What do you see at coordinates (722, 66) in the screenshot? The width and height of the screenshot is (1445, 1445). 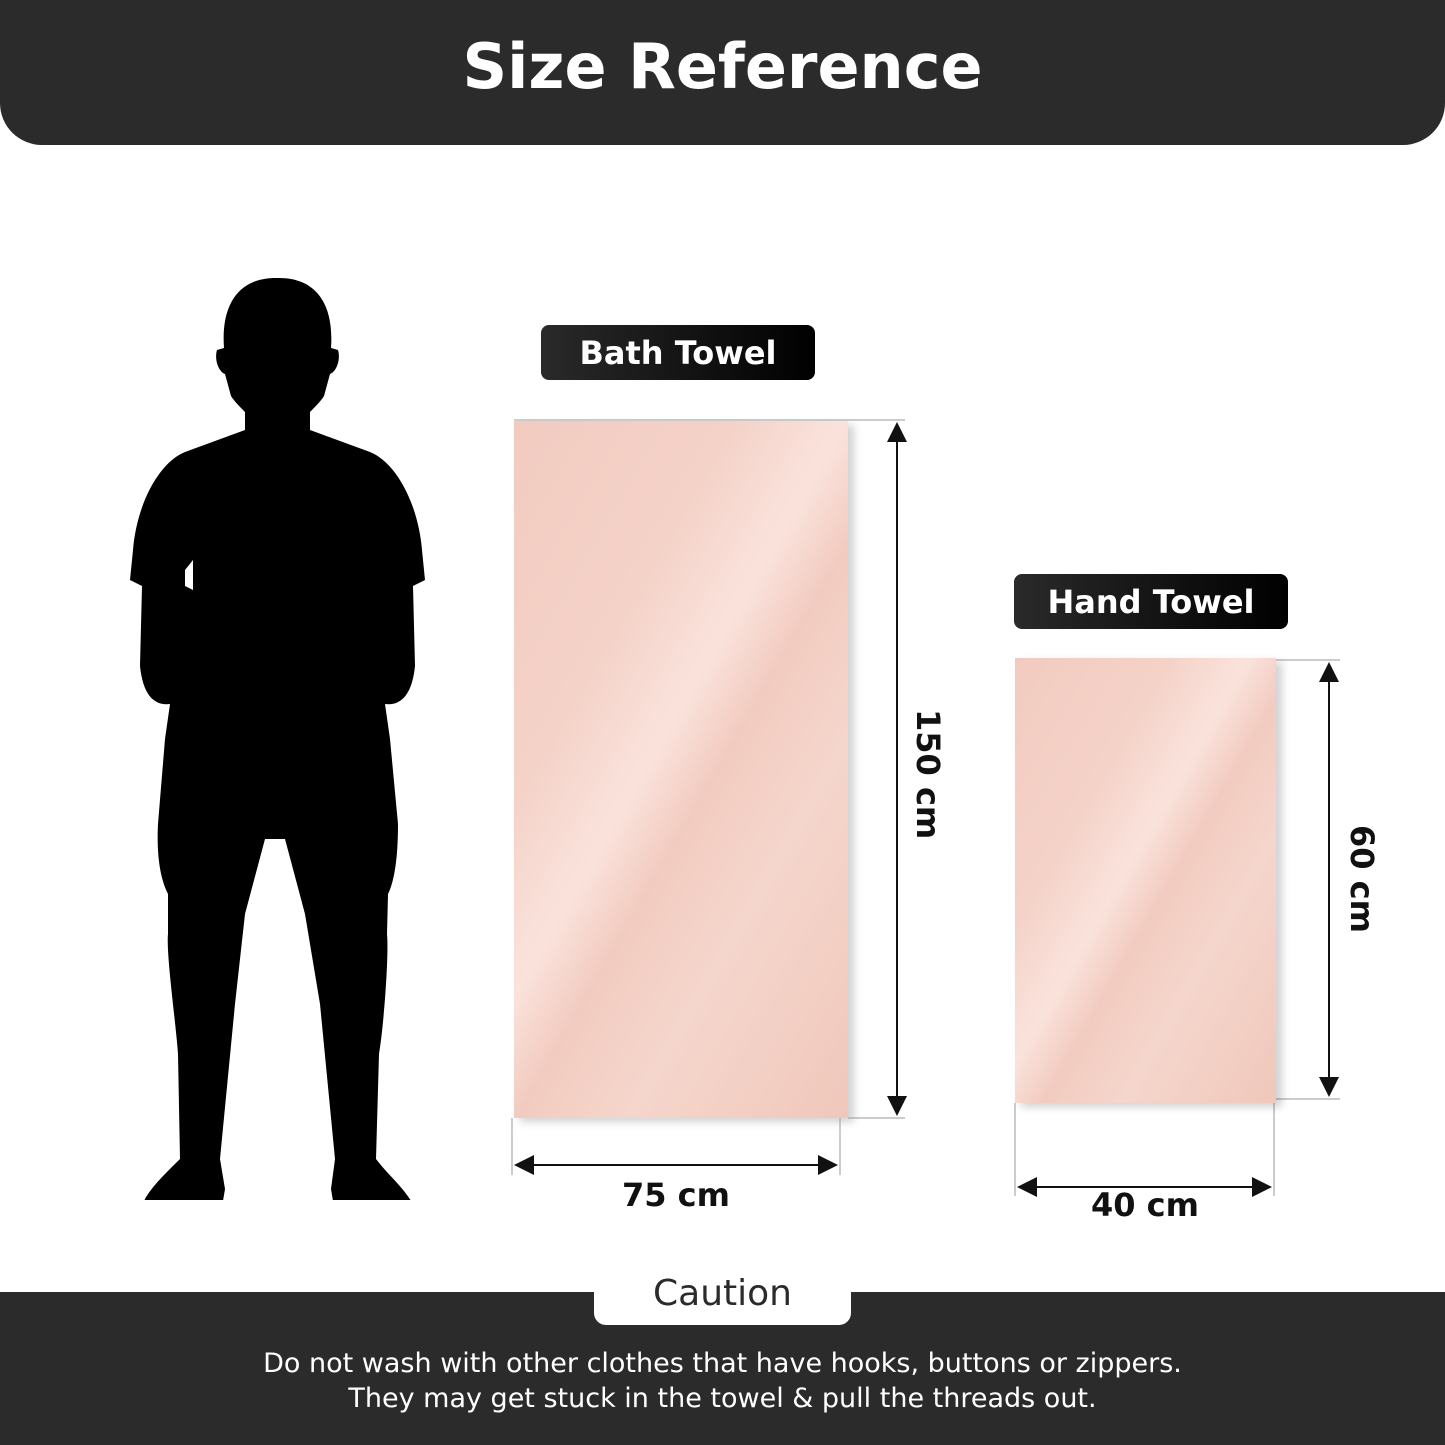 I see `page-title: Size Reference` at bounding box center [722, 66].